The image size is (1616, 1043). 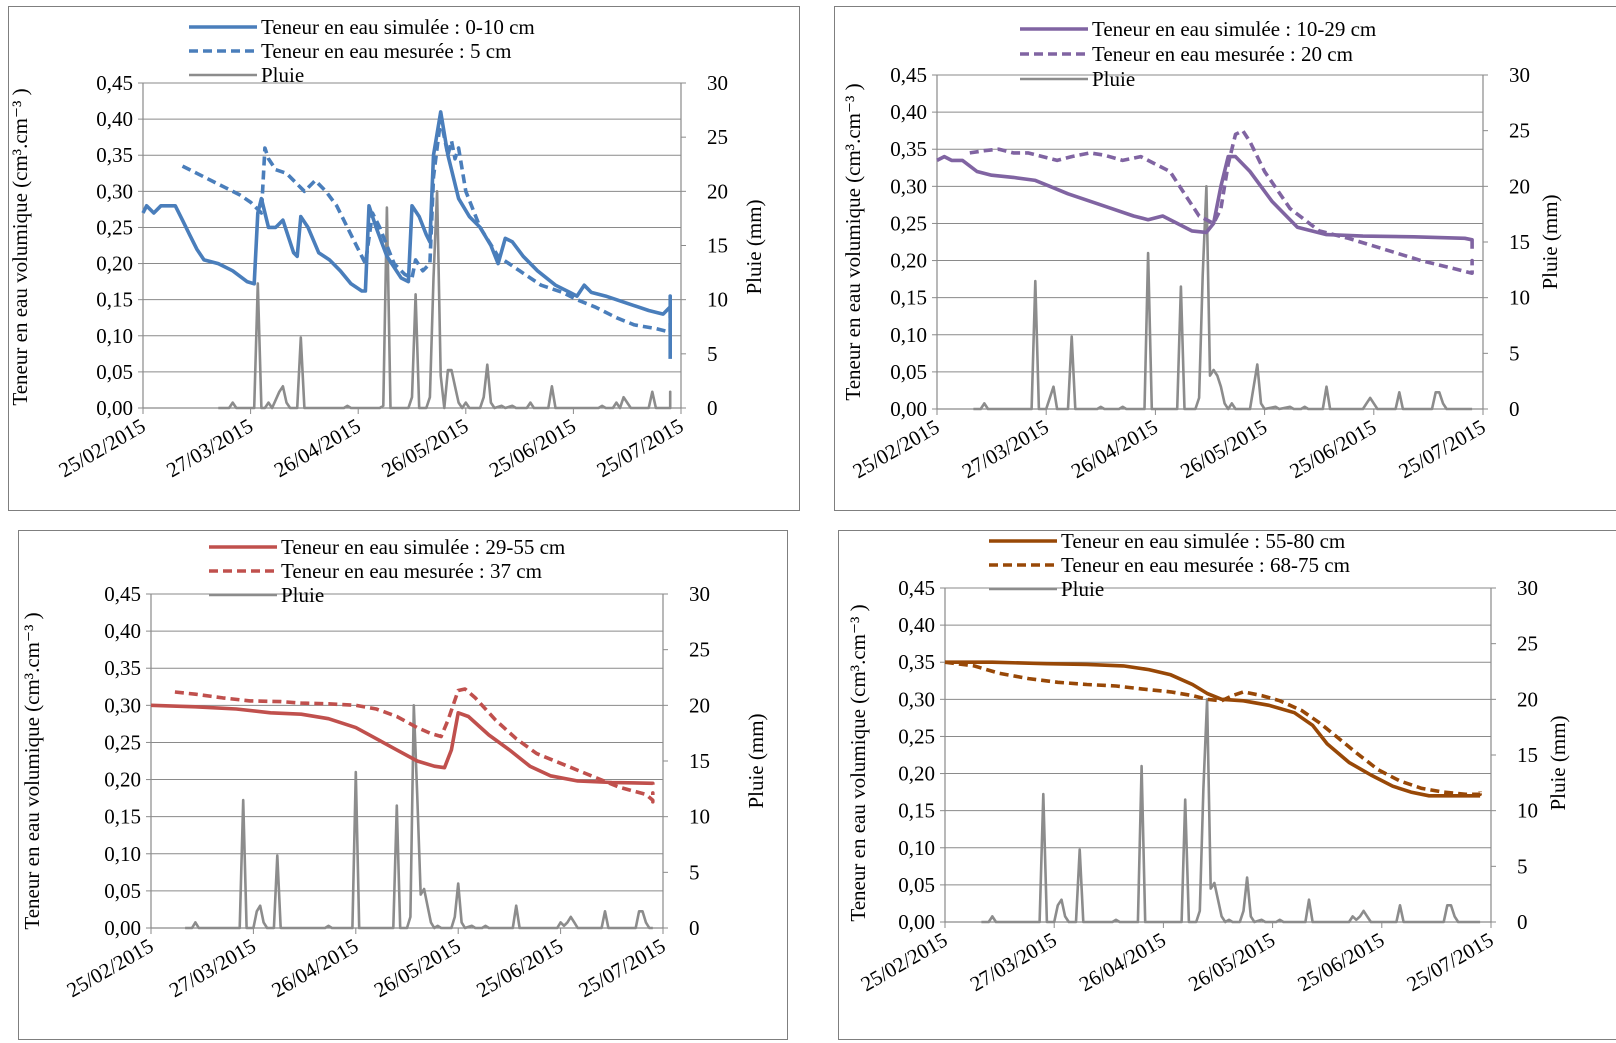 I want to click on y-left-tick-label: 0,45, so click(x=122, y=594).